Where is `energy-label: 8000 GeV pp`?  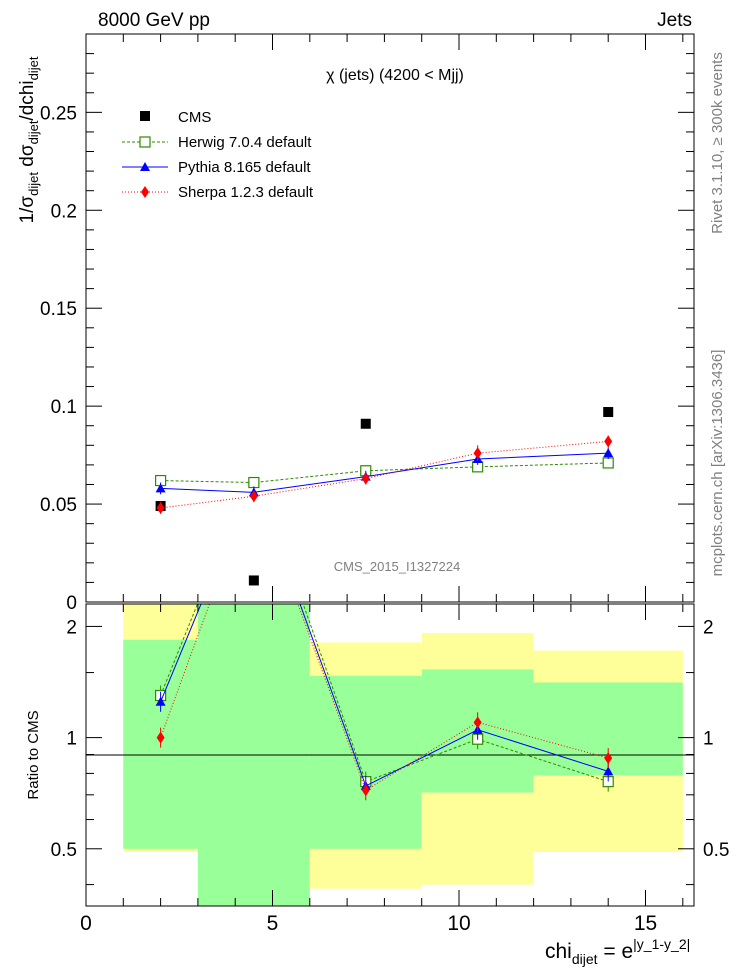 energy-label: 8000 GeV pp is located at coordinates (154, 20).